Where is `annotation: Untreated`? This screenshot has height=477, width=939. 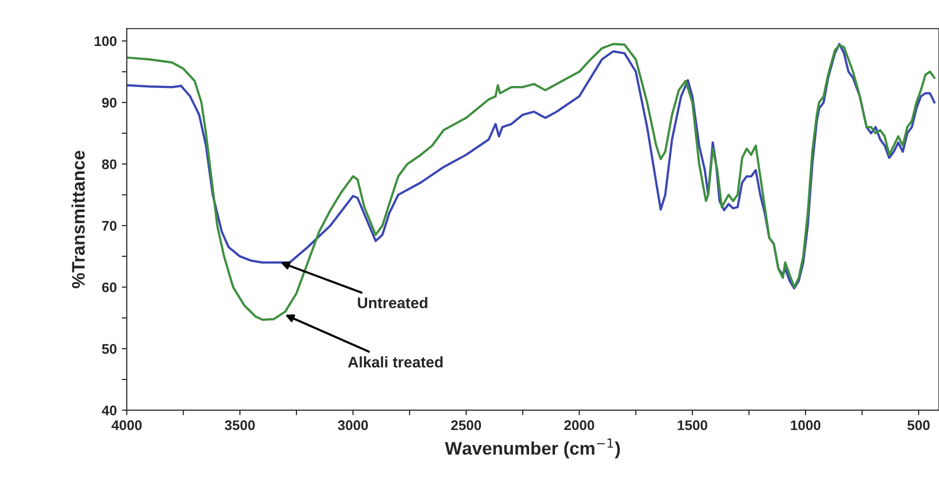
annotation: Untreated is located at coordinates (393, 302).